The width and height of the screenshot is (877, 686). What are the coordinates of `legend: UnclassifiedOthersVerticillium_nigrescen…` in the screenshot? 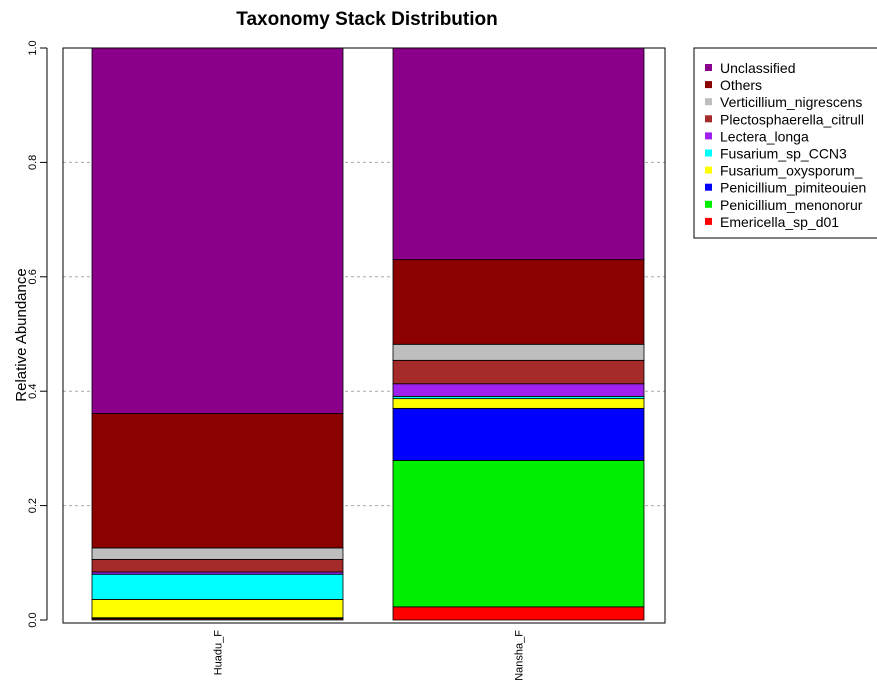 It's located at (785, 143).